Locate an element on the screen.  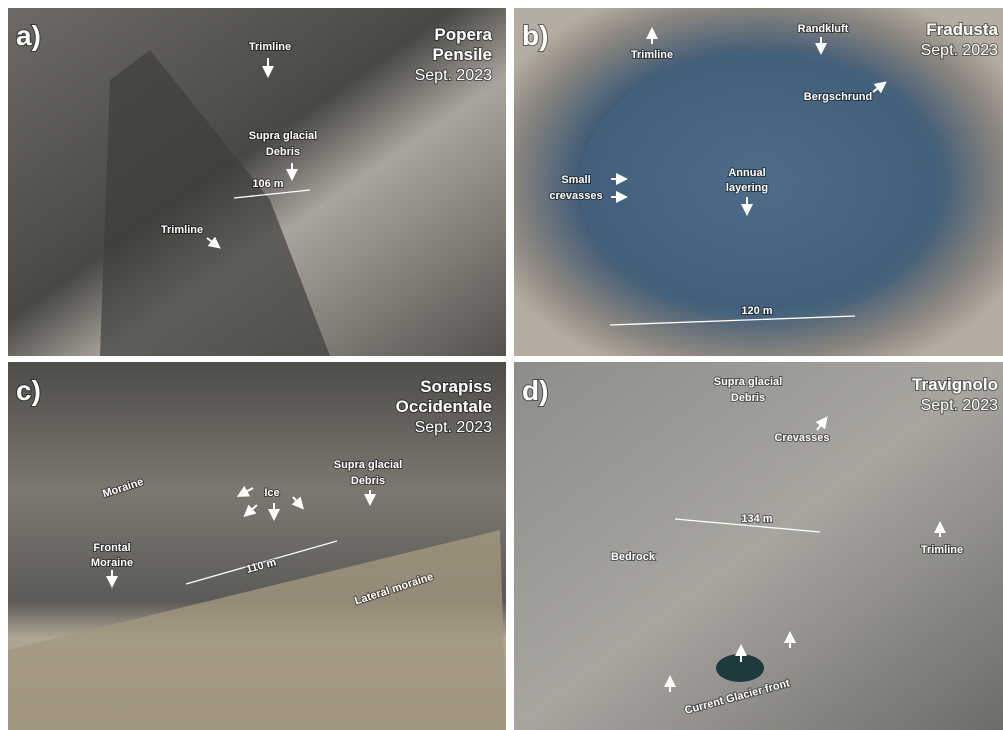
site-name: Popera is located at coordinates (463, 34).